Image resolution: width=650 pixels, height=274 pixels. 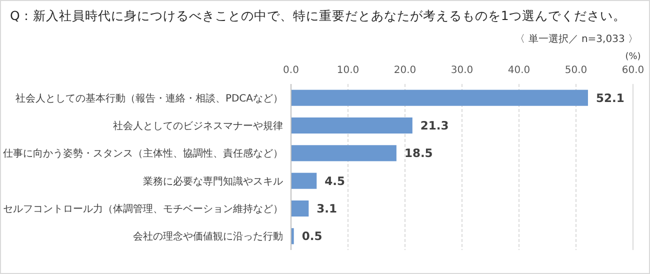 What do you see at coordinates (318, 15) in the screenshot?
I see `chart-title: Q：新入社員時代に身につけるべきことの中で、特に重要だとあなたが考えるものを1つ選んでください。` at bounding box center [318, 15].